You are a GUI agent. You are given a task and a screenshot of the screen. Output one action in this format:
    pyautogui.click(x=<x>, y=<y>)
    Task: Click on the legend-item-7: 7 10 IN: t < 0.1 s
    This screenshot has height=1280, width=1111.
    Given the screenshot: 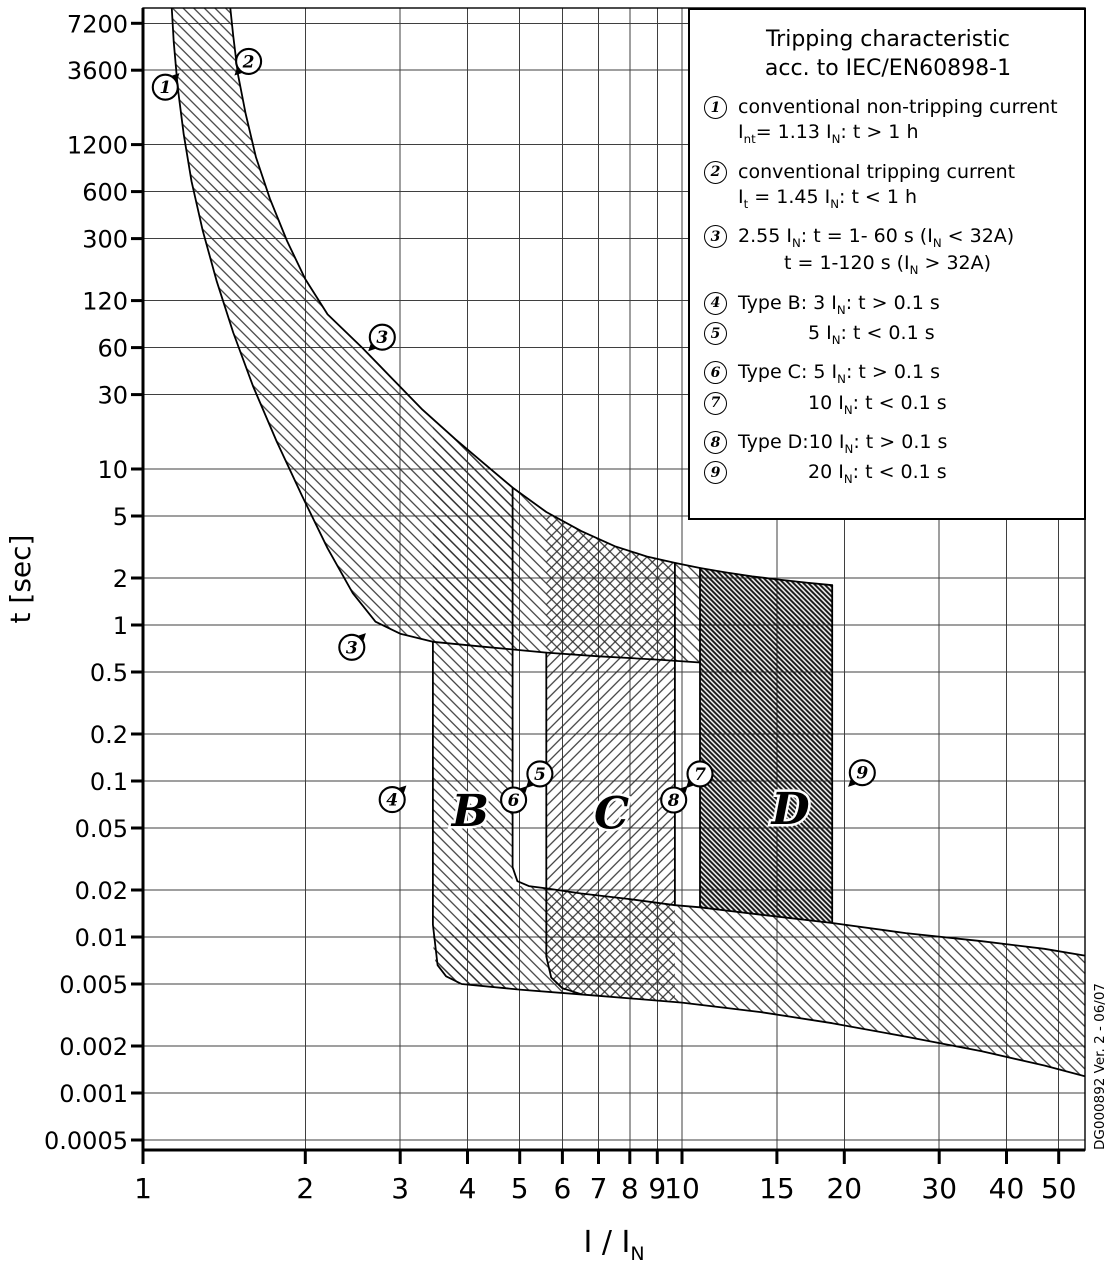 What is the action you would take?
    pyautogui.click(x=888, y=404)
    